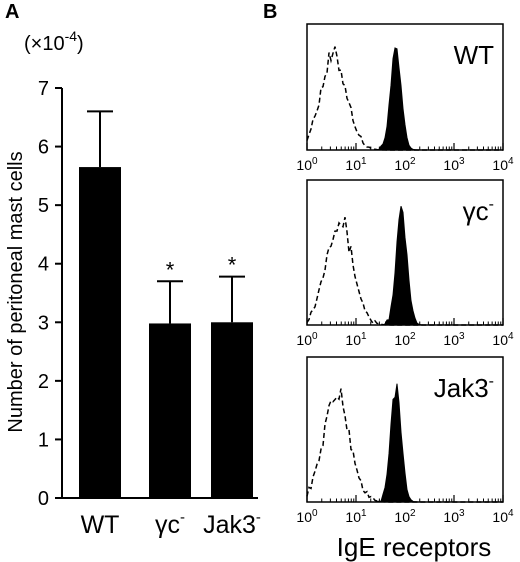 The height and width of the screenshot is (562, 520). Describe the element at coordinates (43, 440) in the screenshot. I see `y-tick-label: 1` at that location.